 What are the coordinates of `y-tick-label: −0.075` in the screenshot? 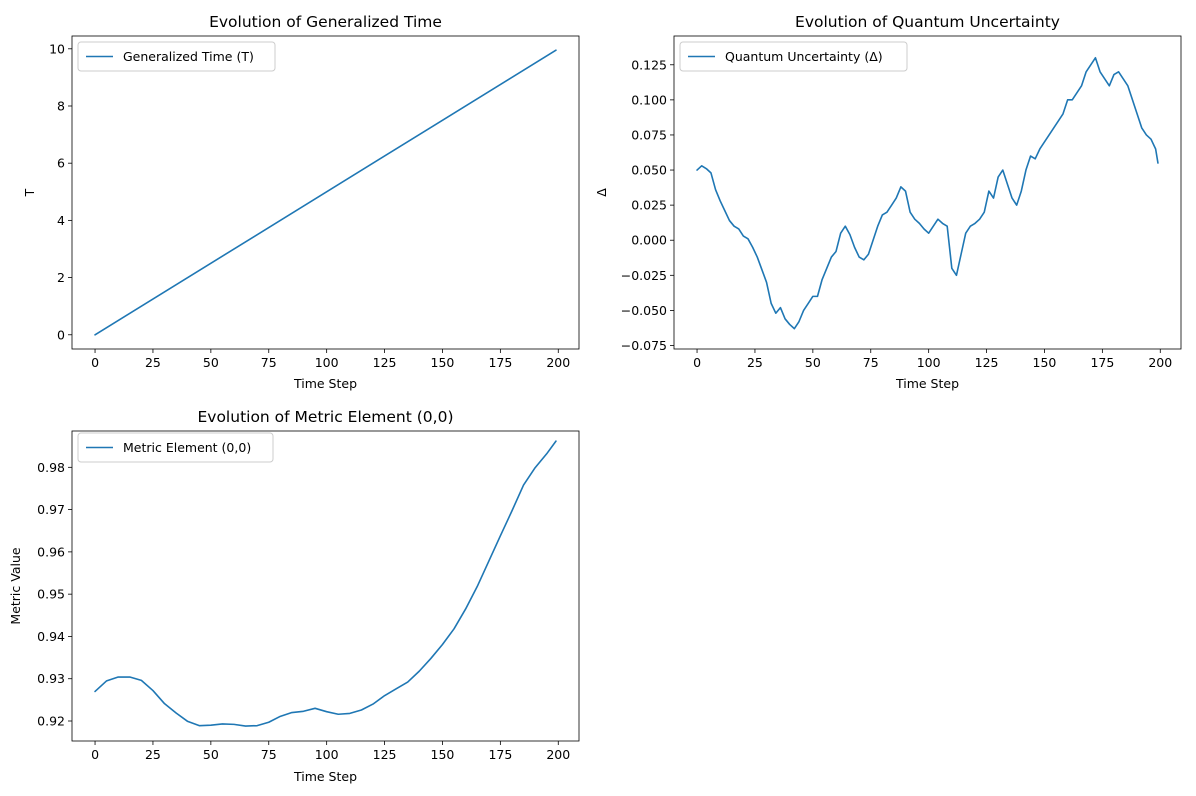 It's located at (644, 345).